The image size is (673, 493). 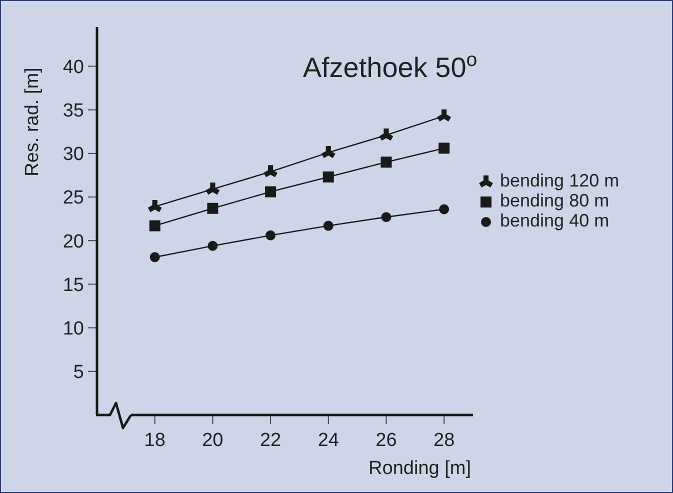 I want to click on legend-label: bending 40 m, so click(x=555, y=220).